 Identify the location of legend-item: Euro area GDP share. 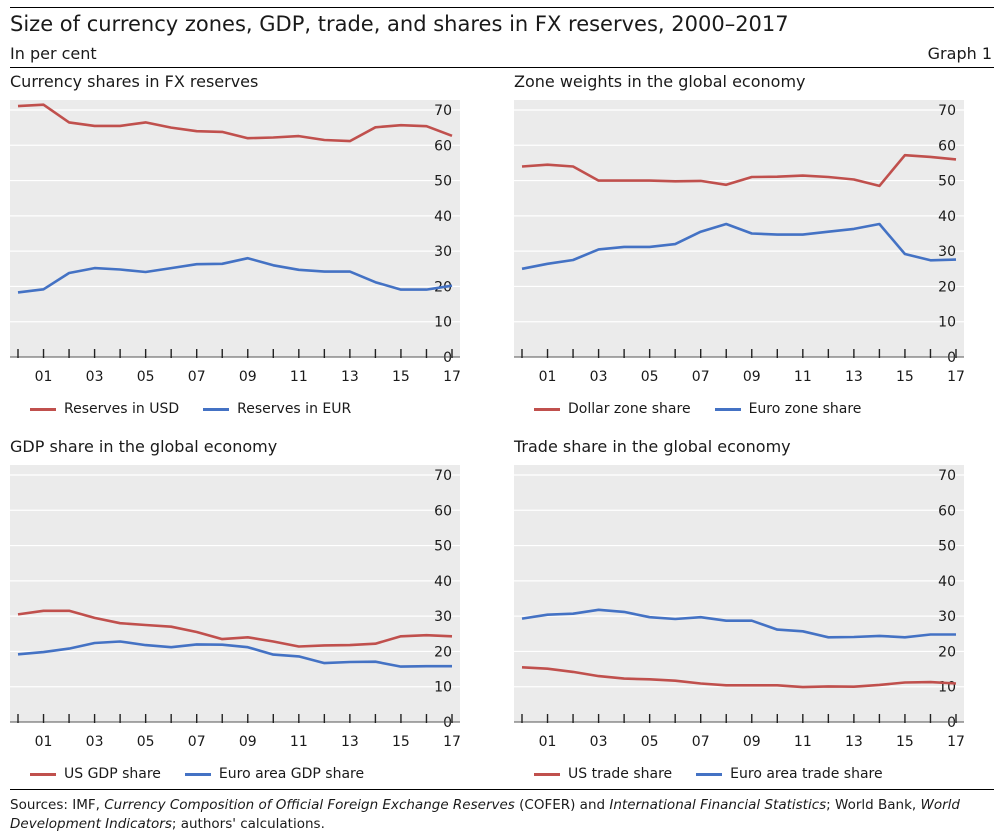
(274, 774).